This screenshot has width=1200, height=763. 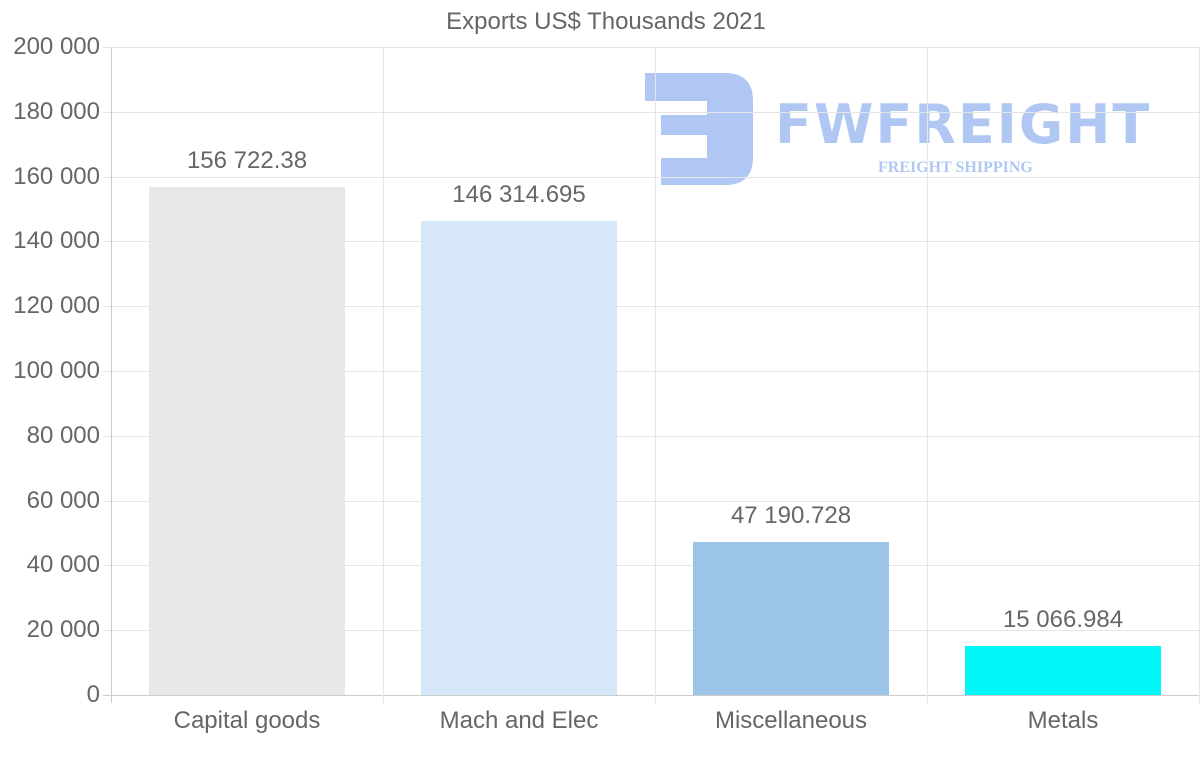 What do you see at coordinates (63, 565) in the screenshot?
I see `y-tick-label: 40 000` at bounding box center [63, 565].